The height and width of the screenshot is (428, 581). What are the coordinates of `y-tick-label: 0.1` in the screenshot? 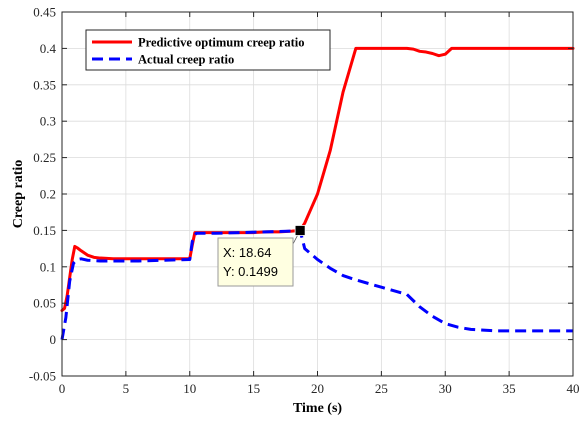 It's located at (48, 266).